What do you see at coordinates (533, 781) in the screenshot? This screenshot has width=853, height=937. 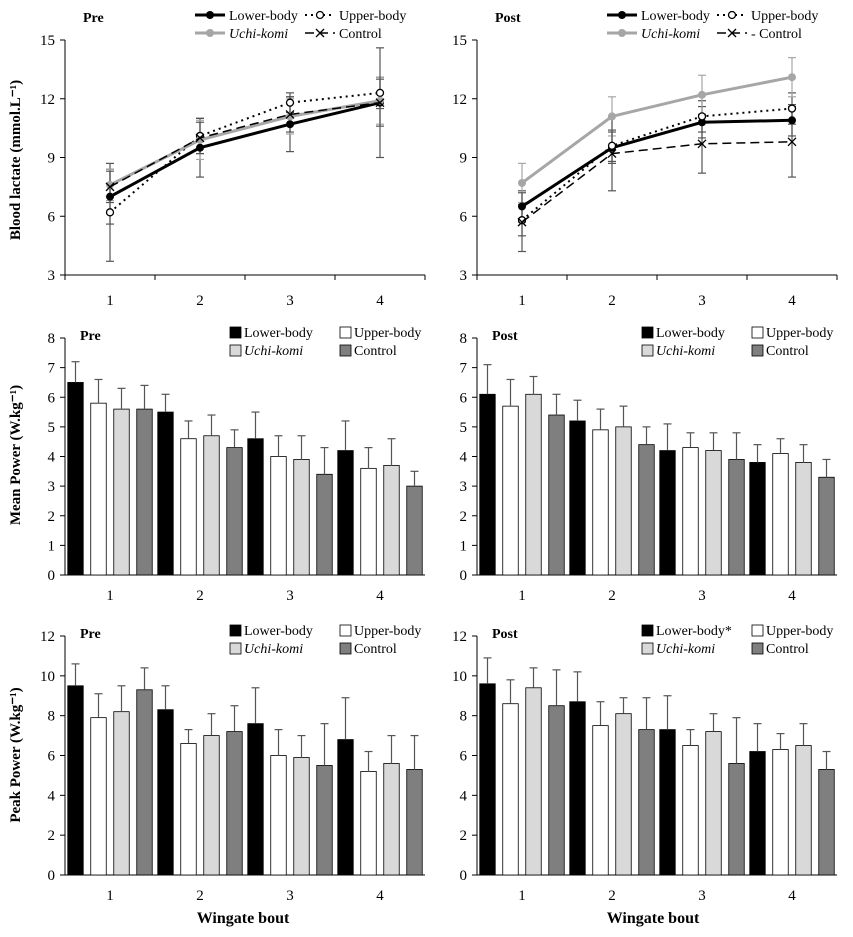 I see `peak-post-bar-uchi-komi` at bounding box center [533, 781].